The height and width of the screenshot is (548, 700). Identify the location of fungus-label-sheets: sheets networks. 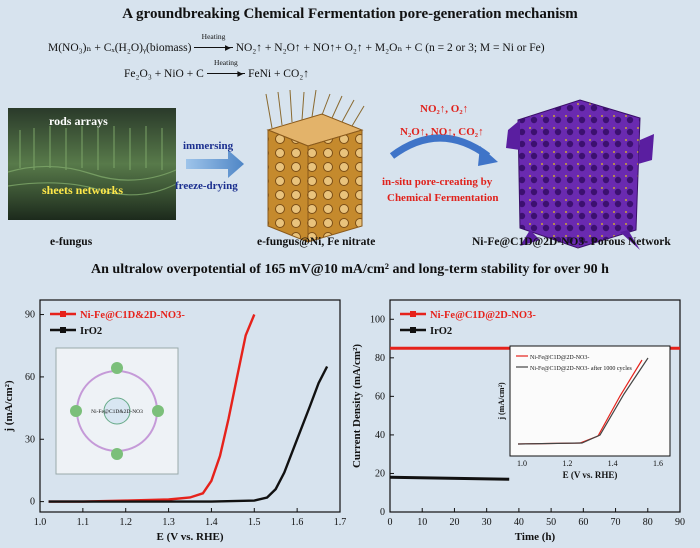
(82, 190).